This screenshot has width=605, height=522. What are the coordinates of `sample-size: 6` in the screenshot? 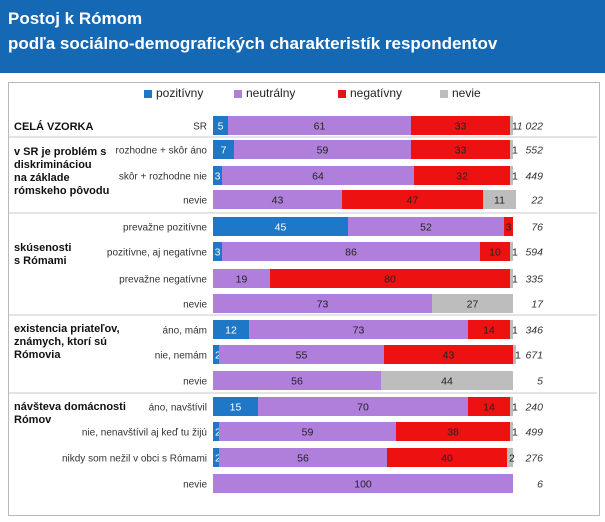 It's located at (540, 485).